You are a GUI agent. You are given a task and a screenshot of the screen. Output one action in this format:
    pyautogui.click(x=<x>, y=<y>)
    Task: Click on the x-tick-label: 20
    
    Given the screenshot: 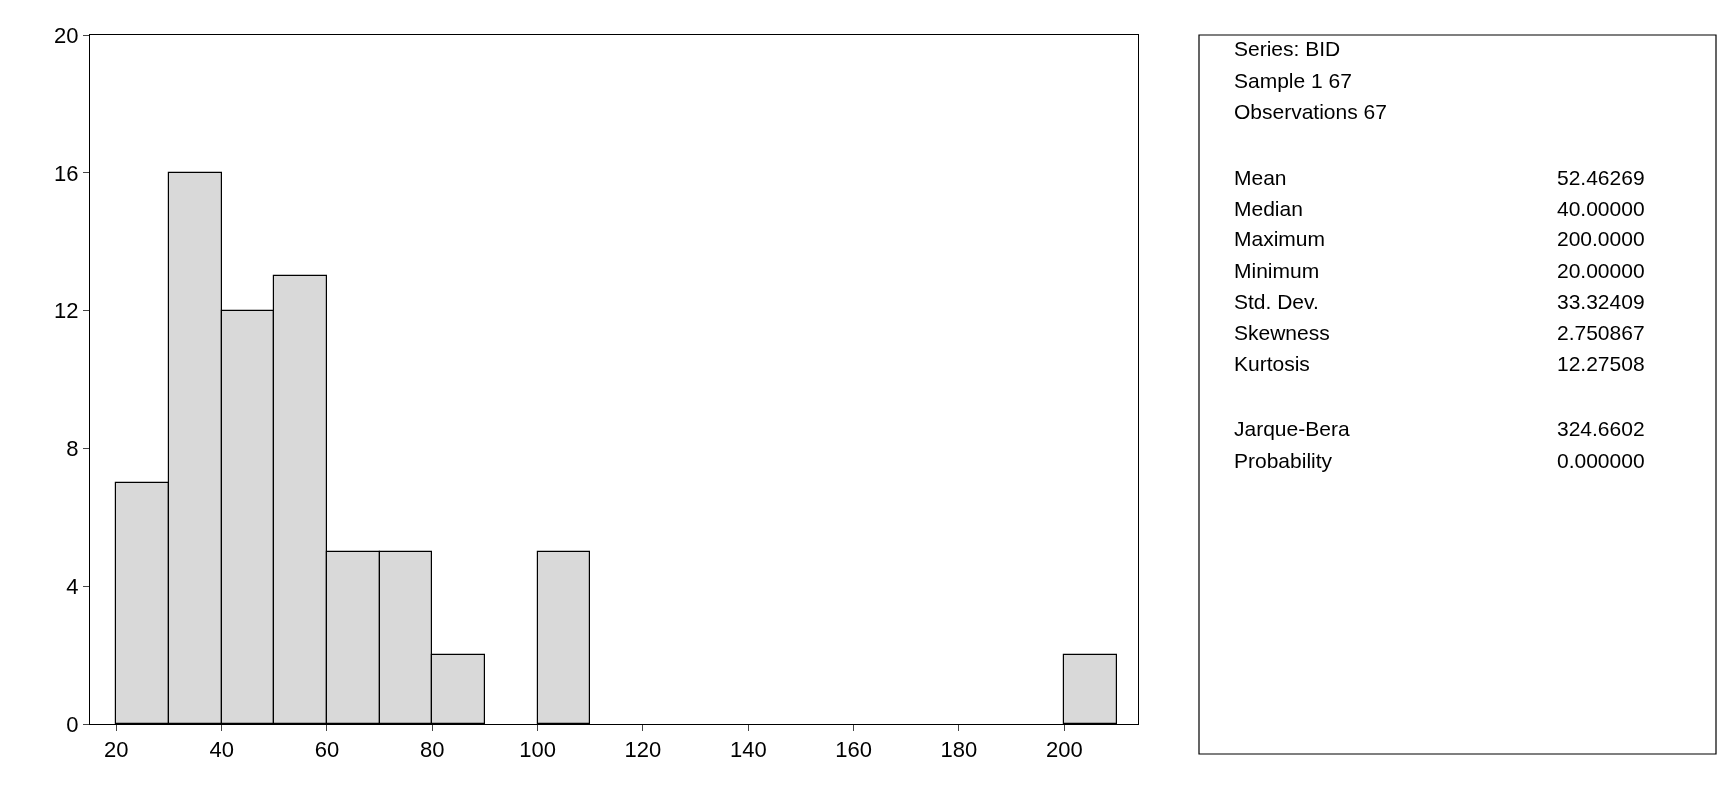 What is the action you would take?
    pyautogui.click(x=116, y=750)
    